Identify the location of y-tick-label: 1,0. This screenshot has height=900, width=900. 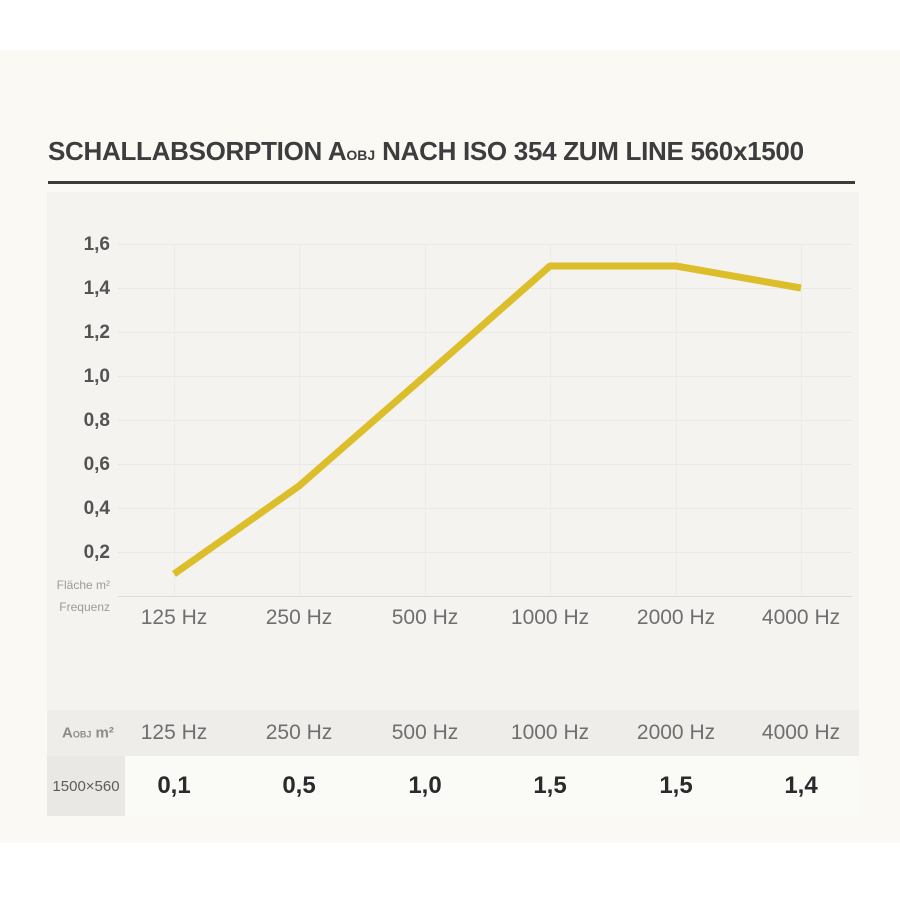
(96, 376).